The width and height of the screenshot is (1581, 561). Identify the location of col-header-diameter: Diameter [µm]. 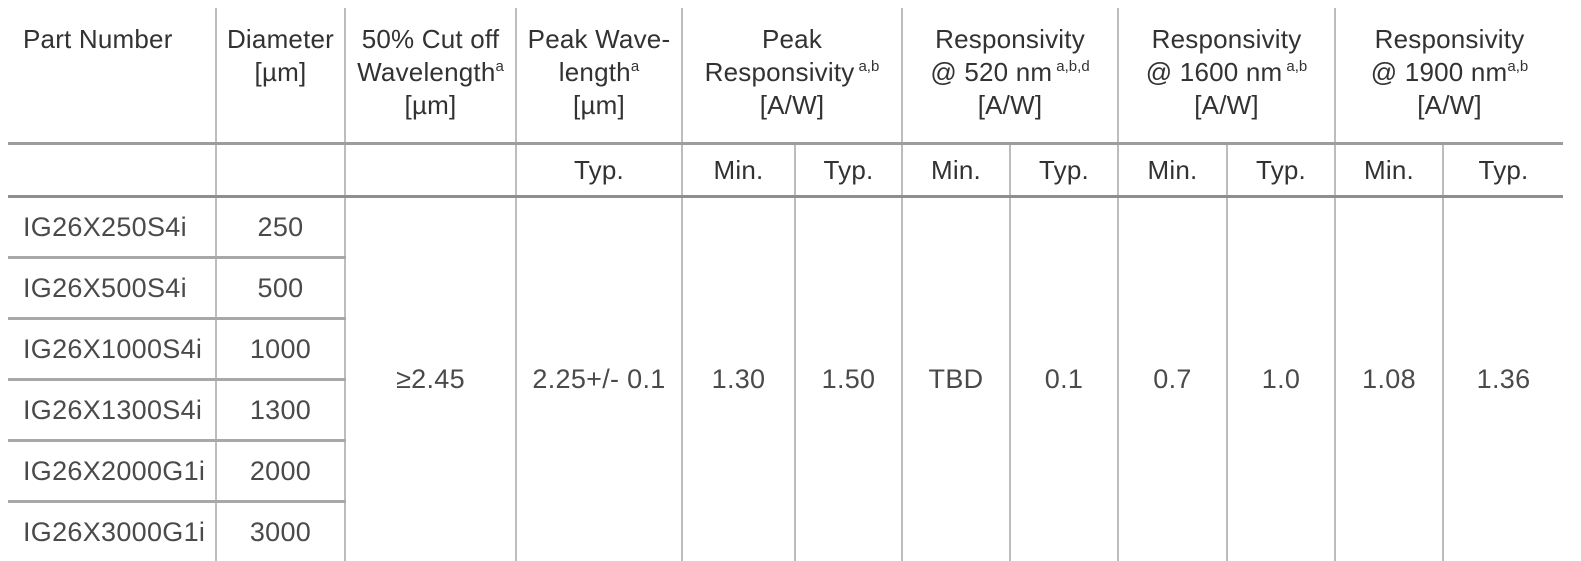
(280, 76).